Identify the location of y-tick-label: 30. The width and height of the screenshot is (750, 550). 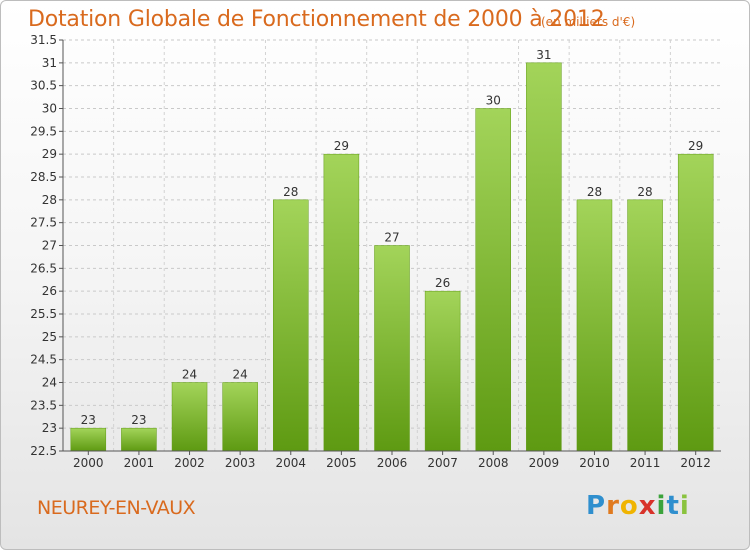
(49, 109).